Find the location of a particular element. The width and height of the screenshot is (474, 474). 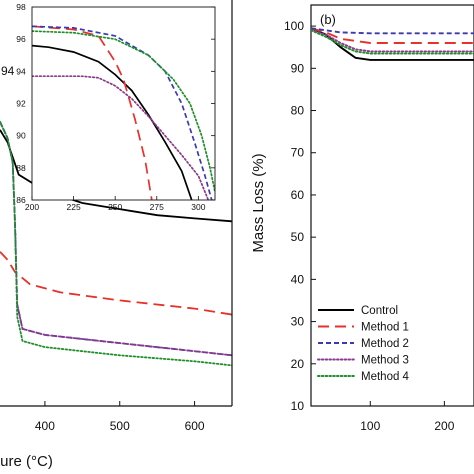

panel-b-x-tick-label: 100 is located at coordinates (370, 426).